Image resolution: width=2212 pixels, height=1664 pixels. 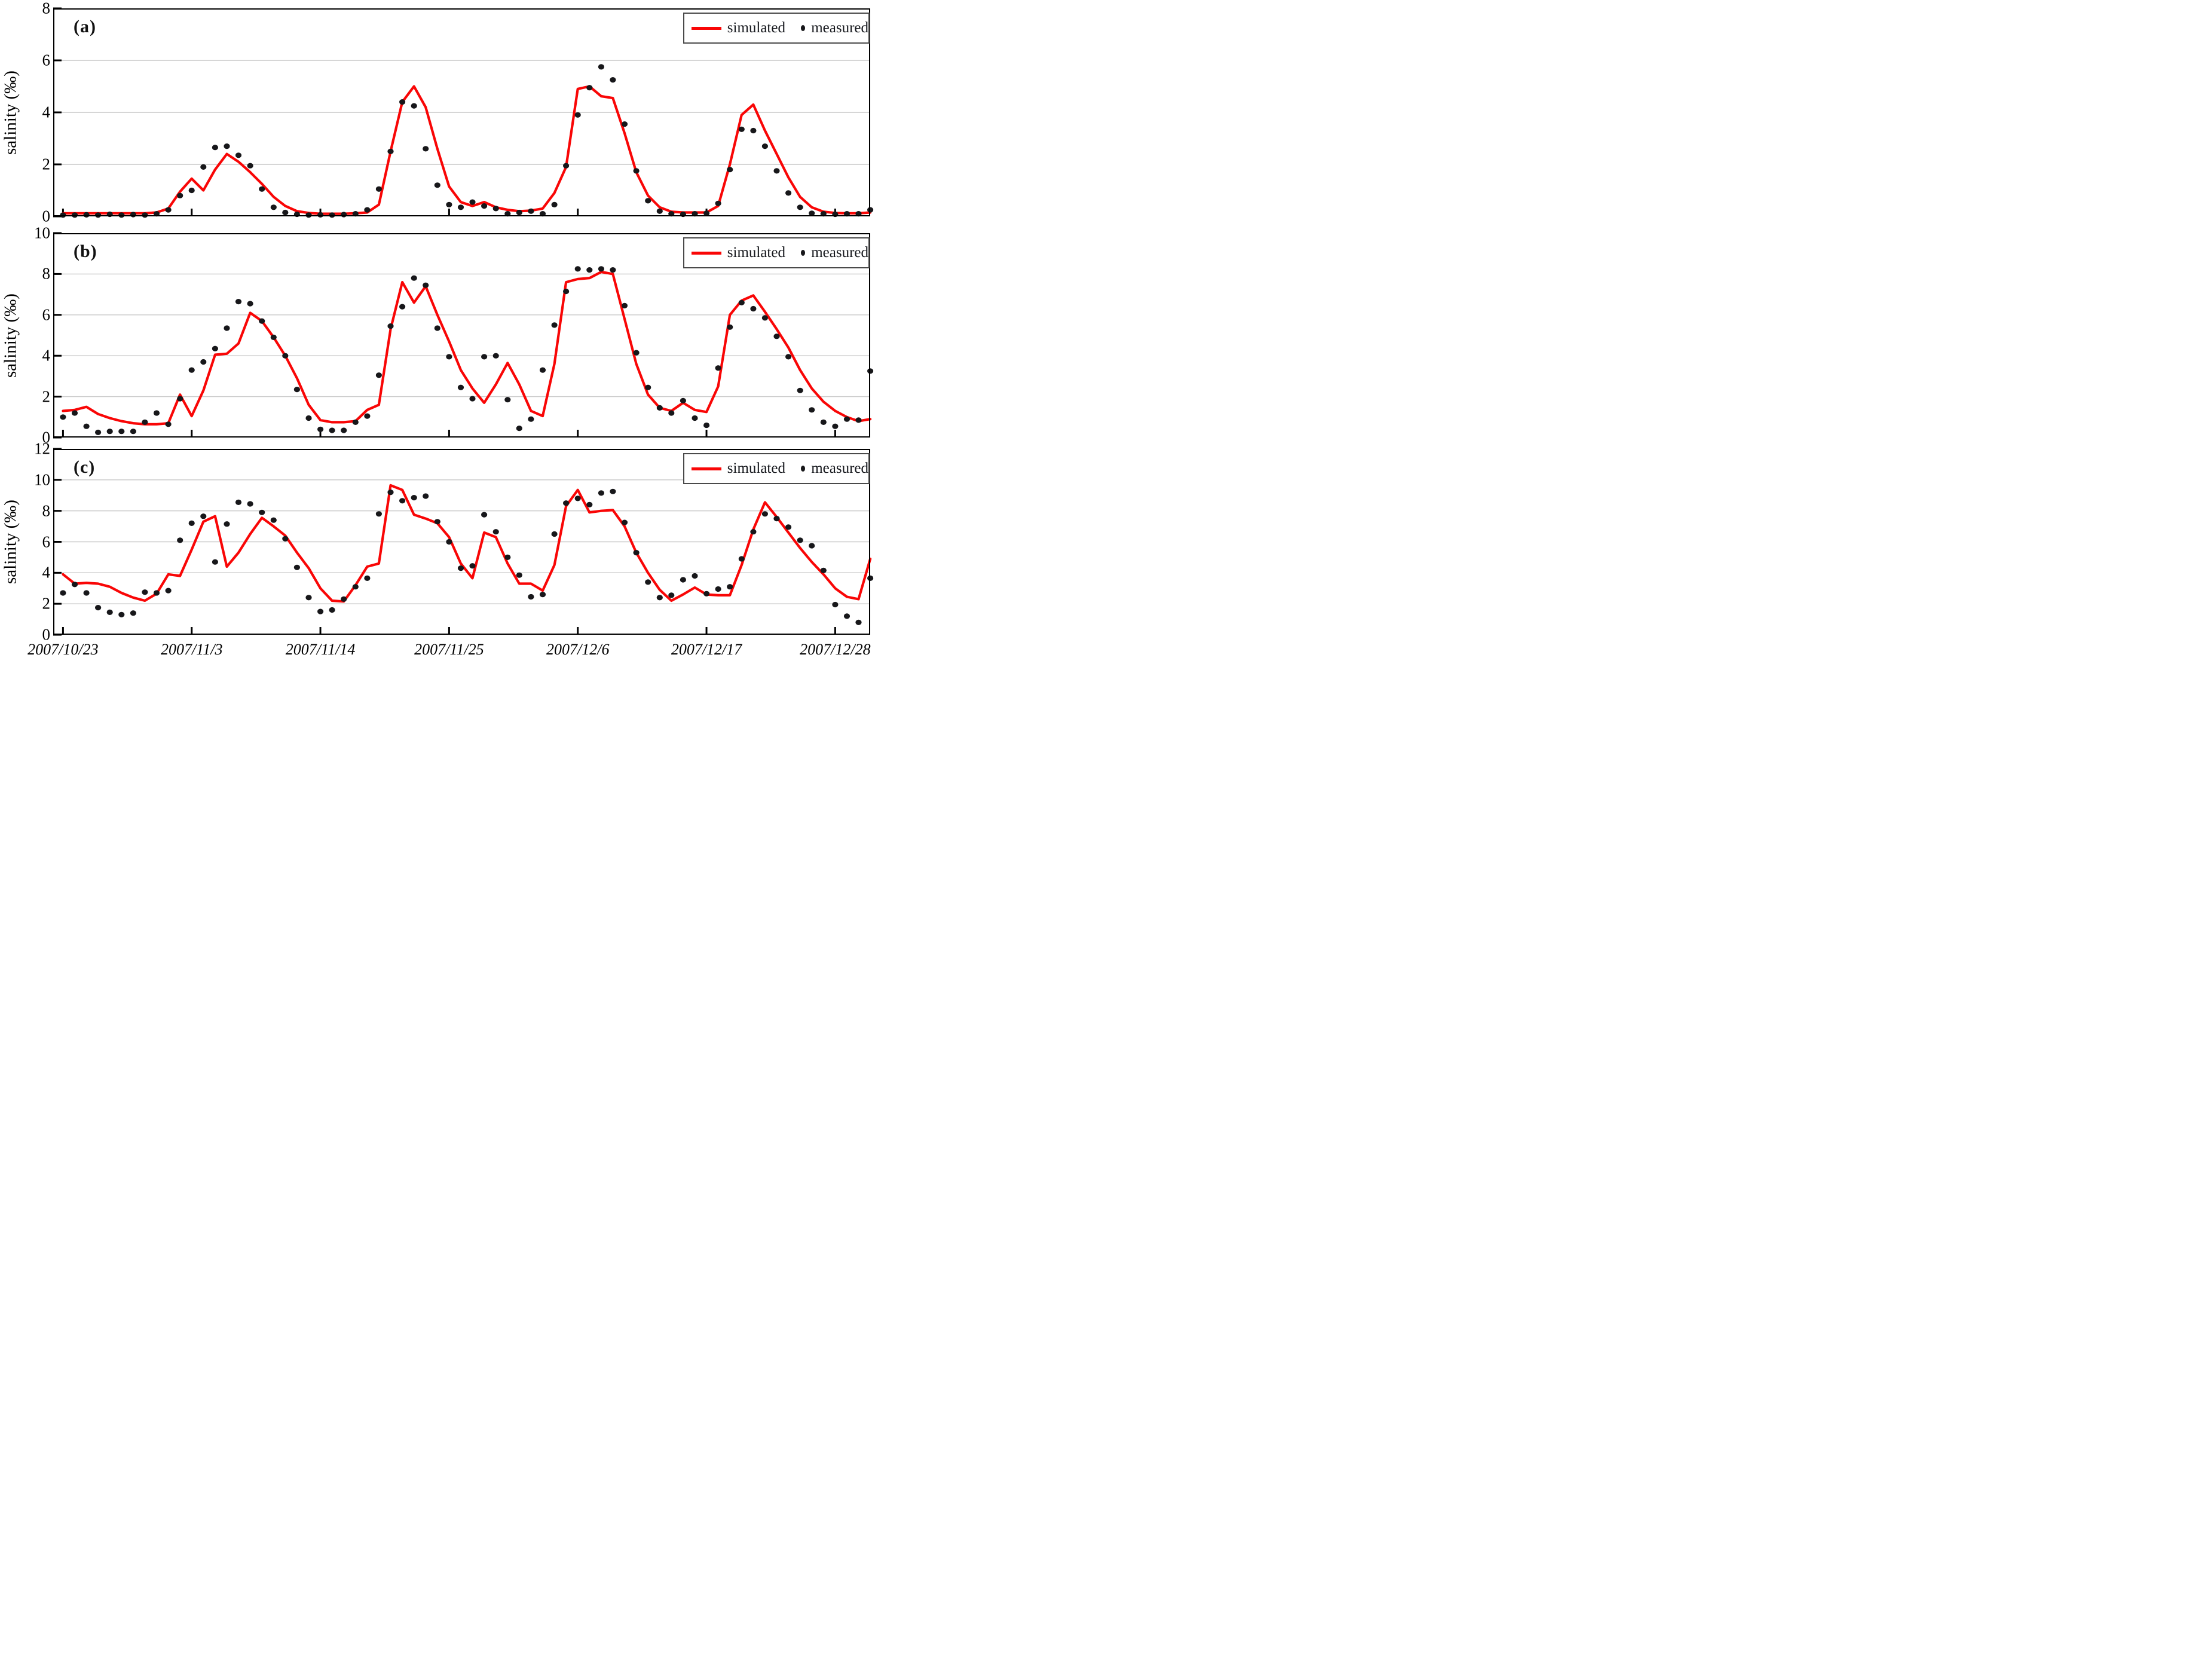 I want to click on x-tick-date-label: 2007/10/23, so click(x=63, y=650).